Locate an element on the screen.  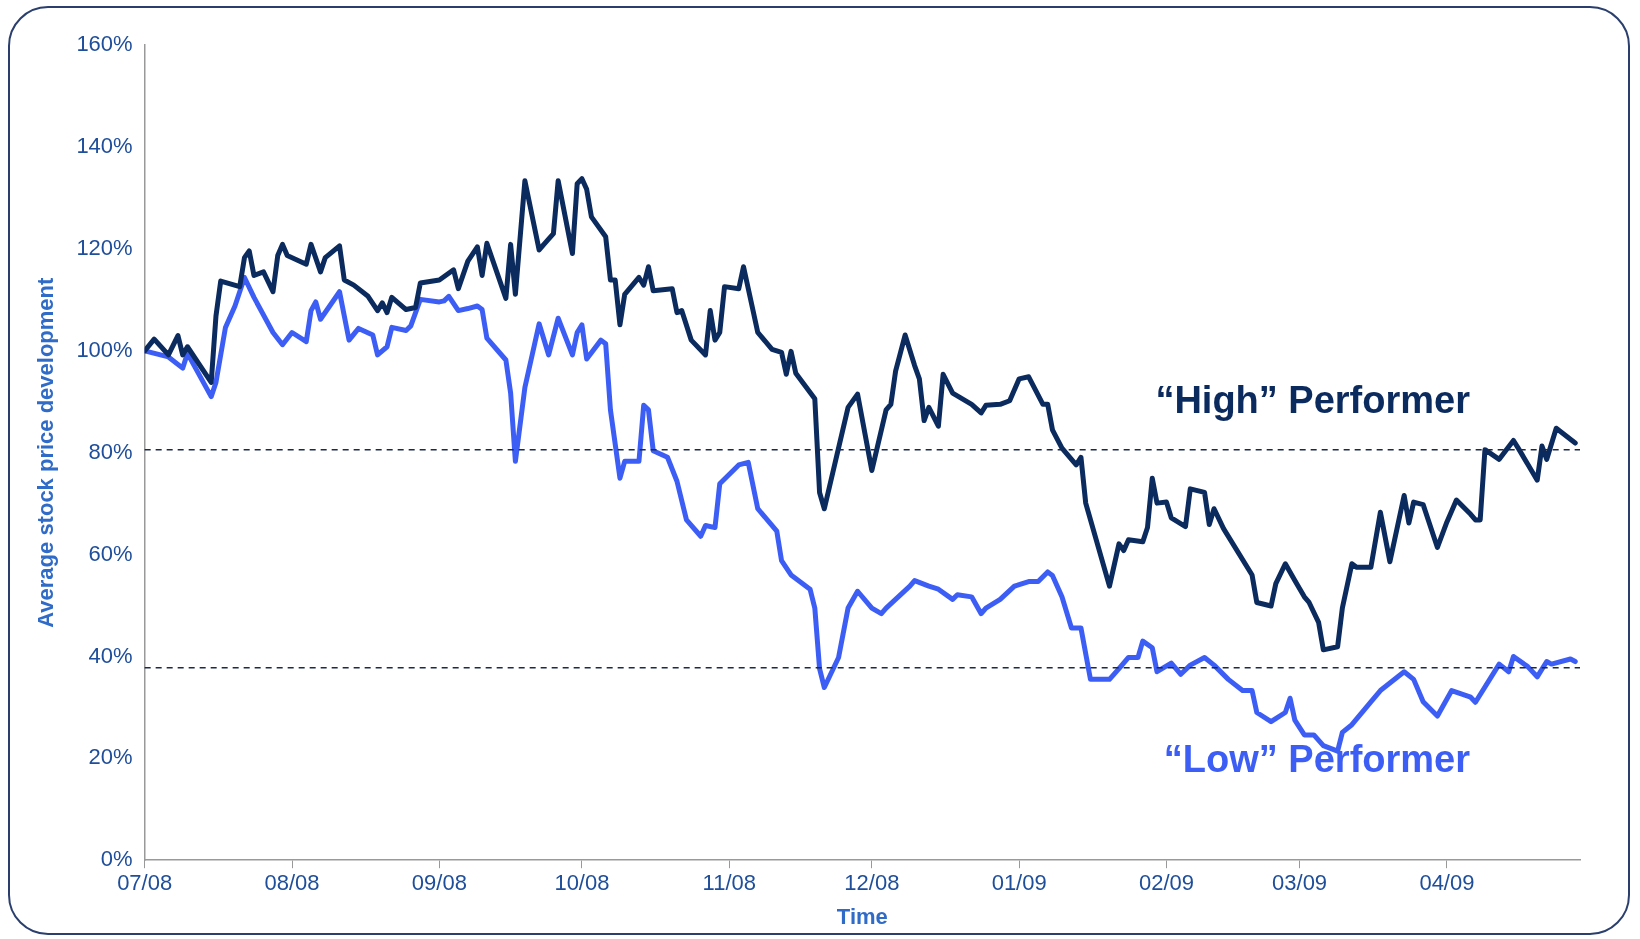
y-tick-label: 40% is located at coordinates (110, 655).